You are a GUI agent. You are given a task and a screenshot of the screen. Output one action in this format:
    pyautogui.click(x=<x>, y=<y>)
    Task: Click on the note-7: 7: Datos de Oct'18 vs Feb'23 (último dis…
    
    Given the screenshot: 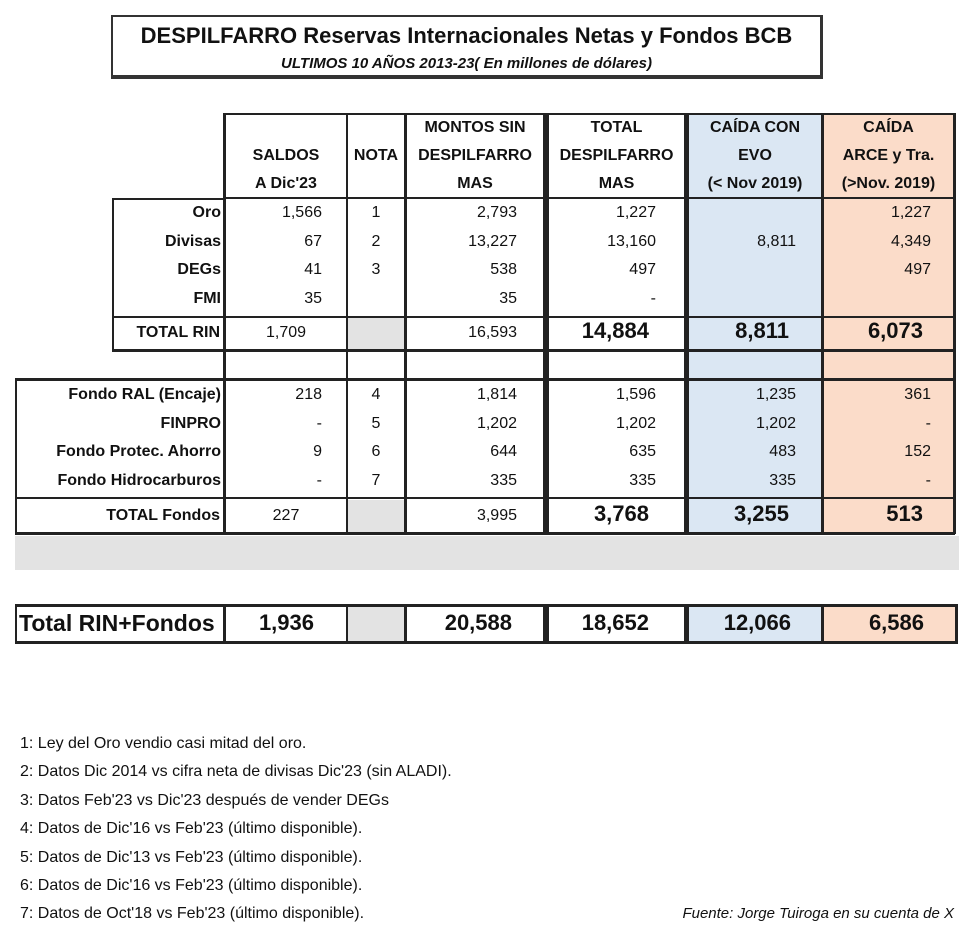 What is the action you would take?
    pyautogui.click(x=192, y=913)
    